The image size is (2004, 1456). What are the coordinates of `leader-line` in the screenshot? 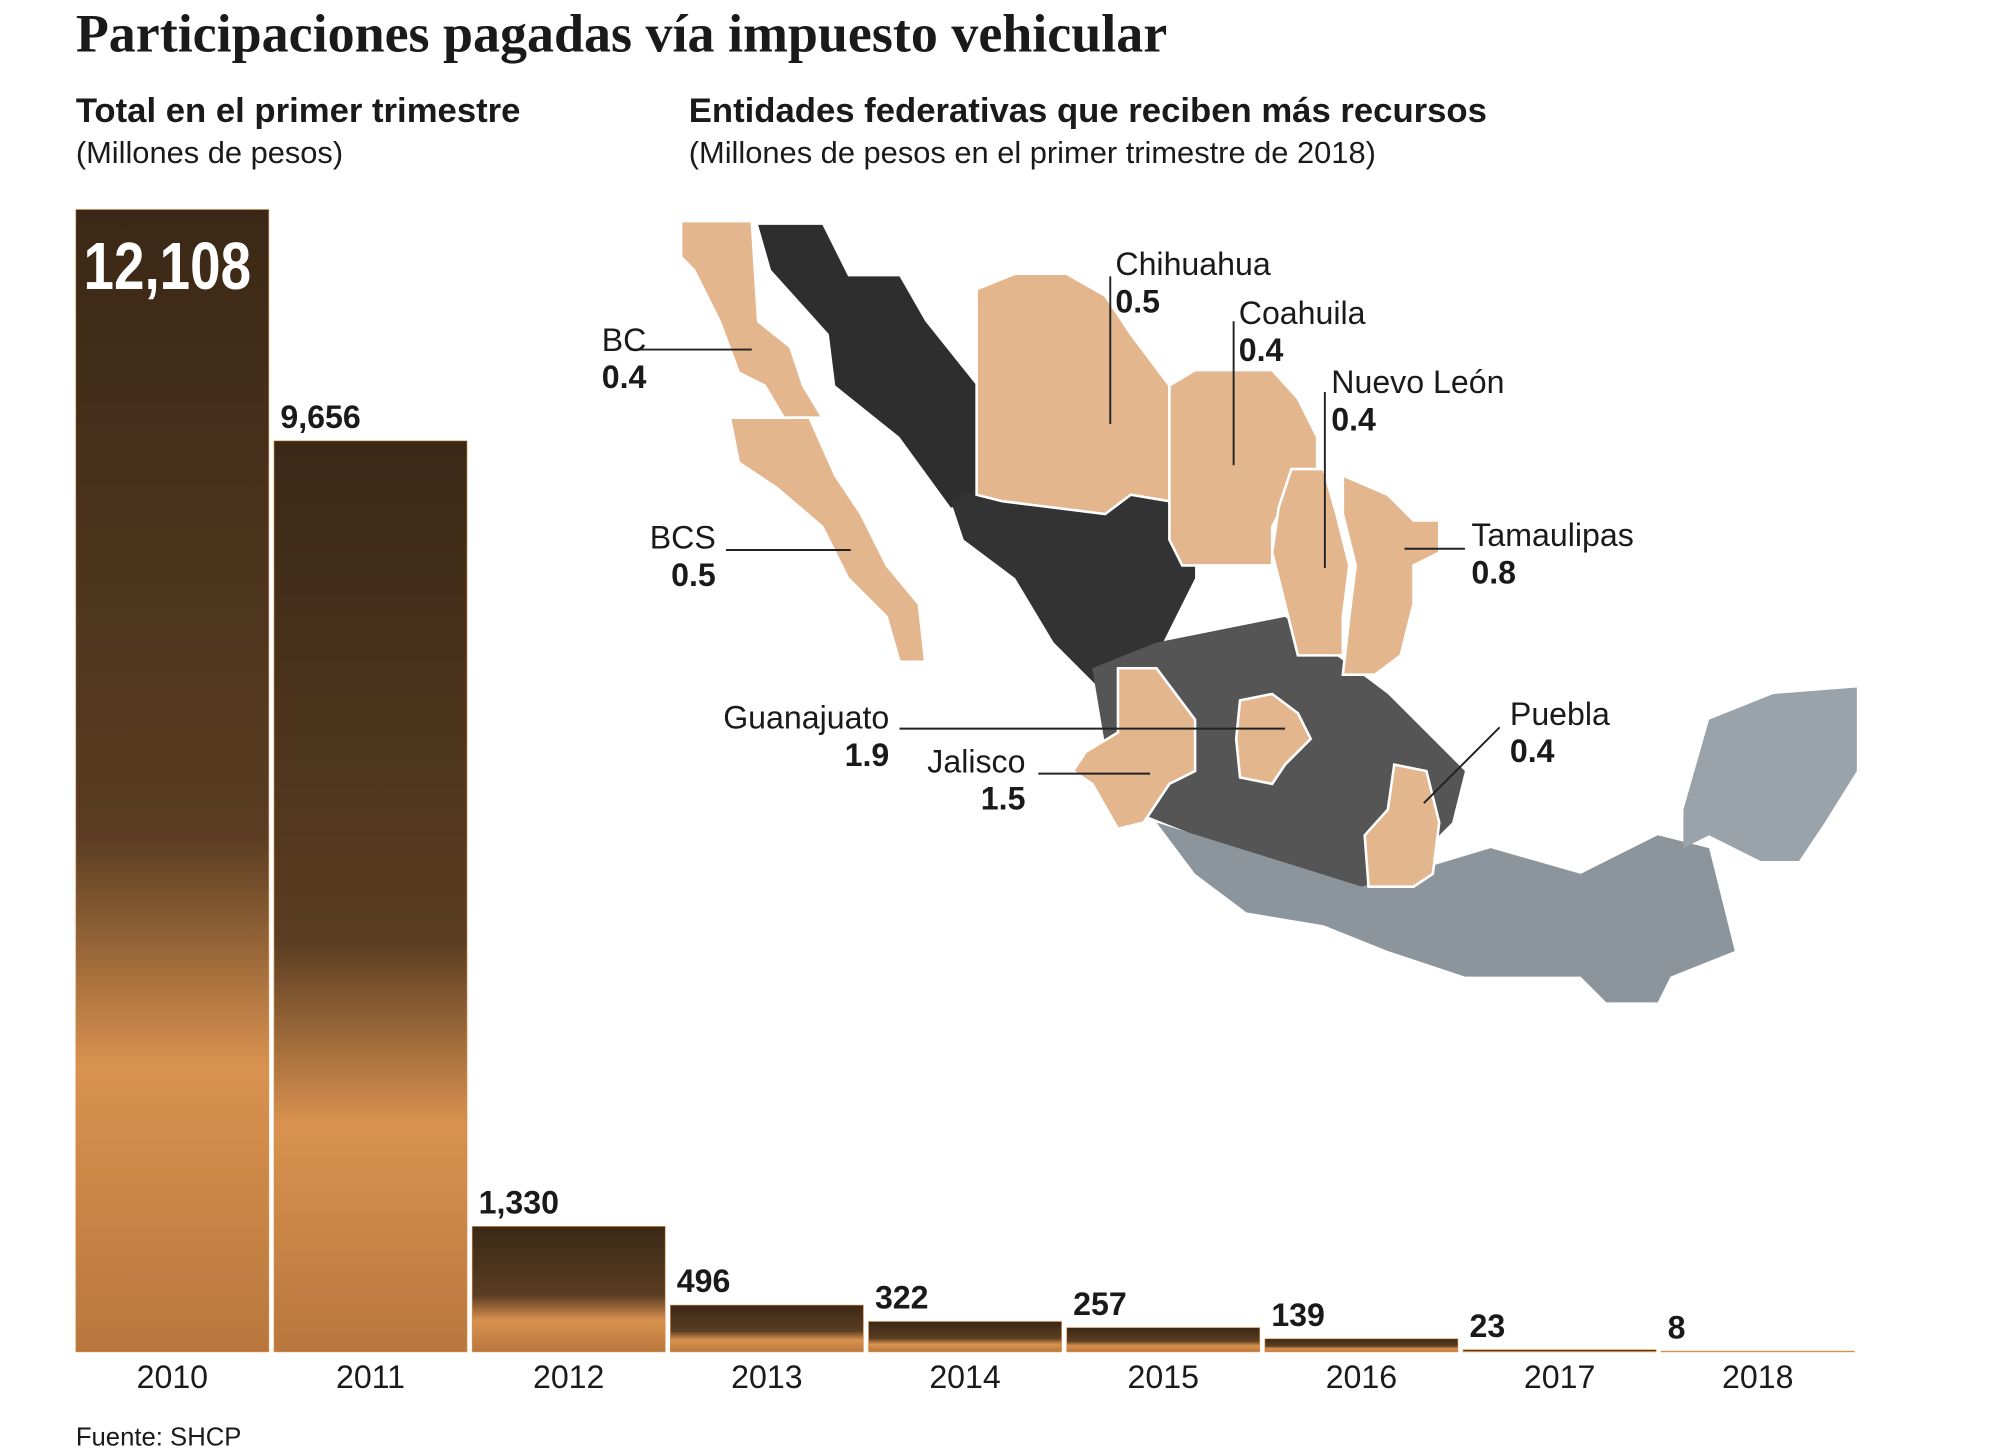 It's located at (1462, 765).